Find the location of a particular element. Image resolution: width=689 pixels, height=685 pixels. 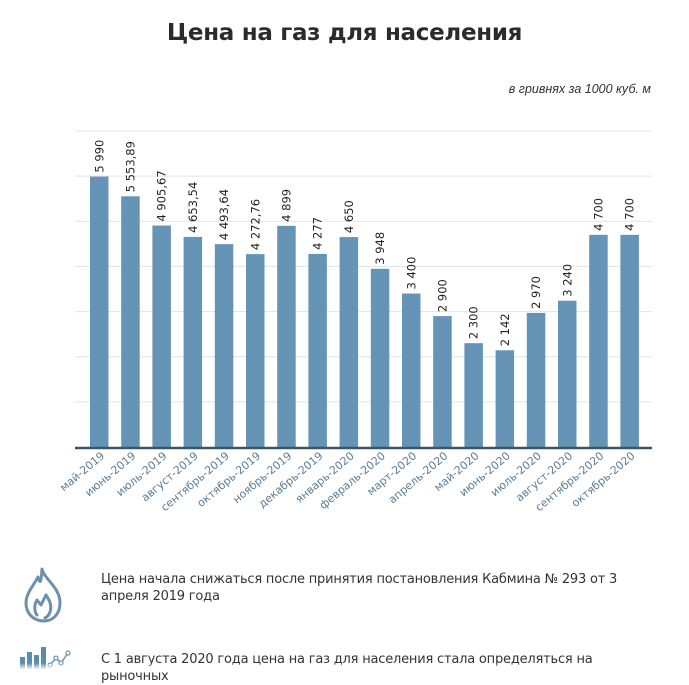

bar-июнь-2020 is located at coordinates (505, 398).